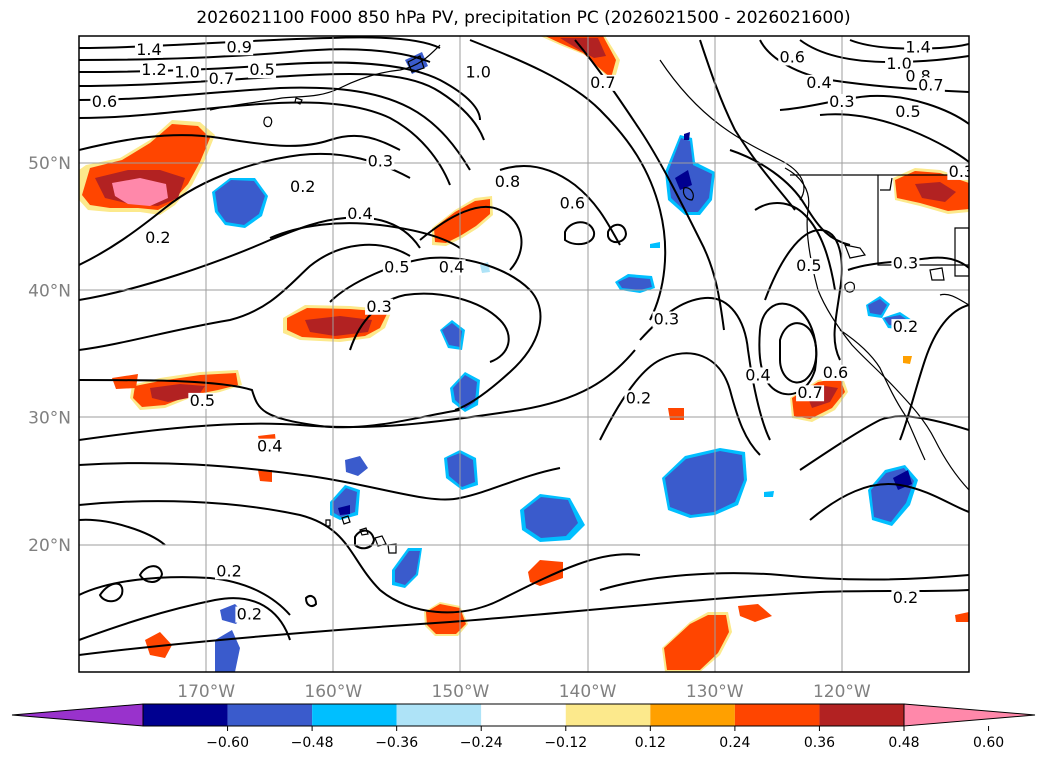 The image size is (1047, 765). I want to click on colorbar-tick-label: −0.12, so click(565, 743).